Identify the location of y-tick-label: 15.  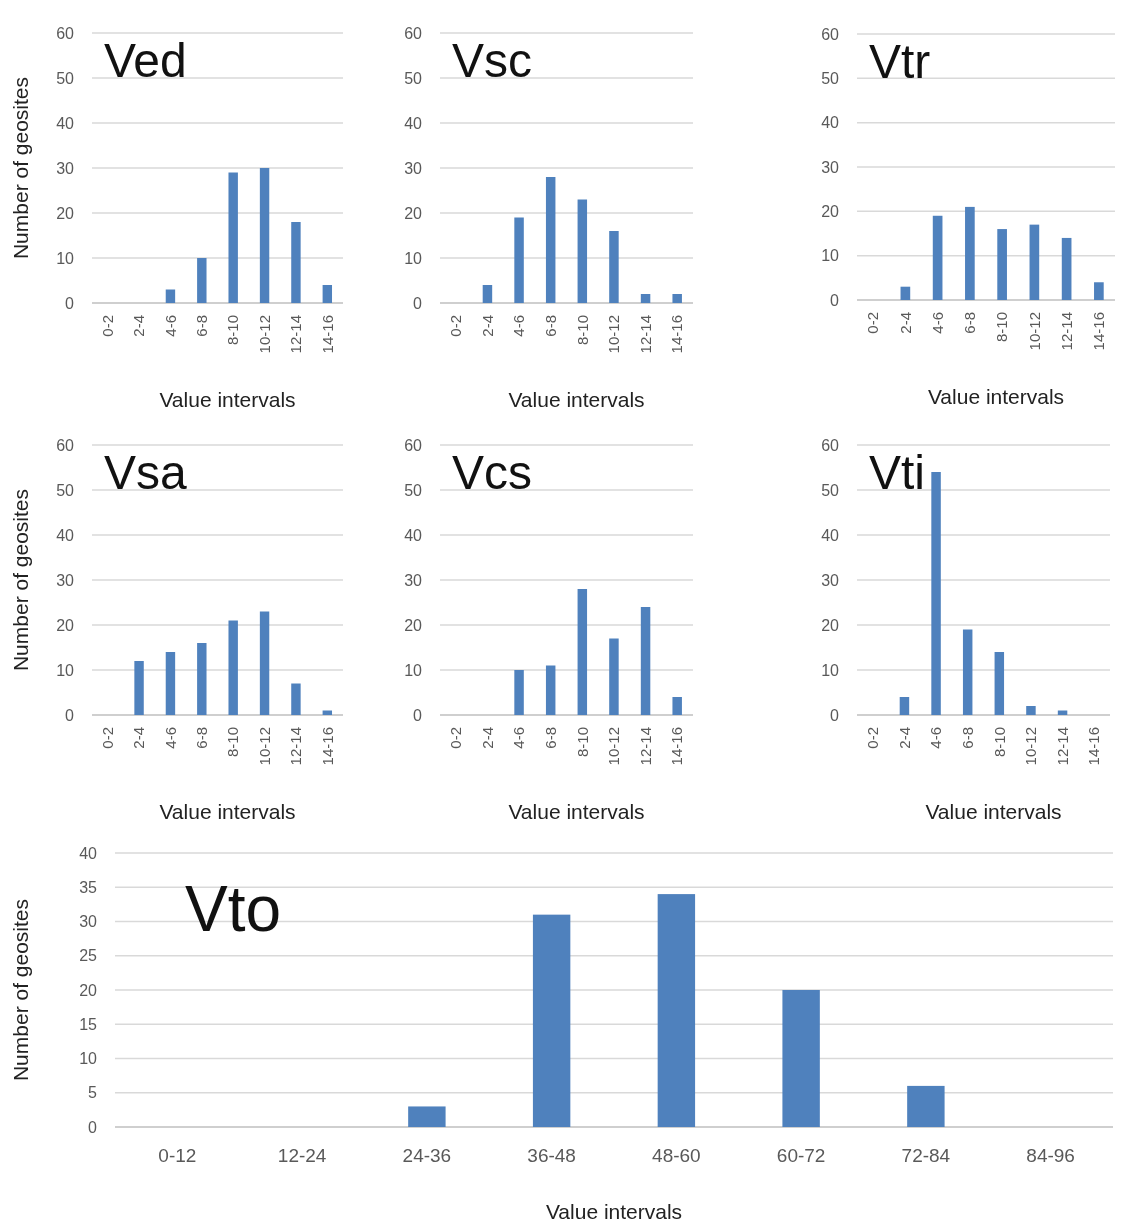
(88, 1024).